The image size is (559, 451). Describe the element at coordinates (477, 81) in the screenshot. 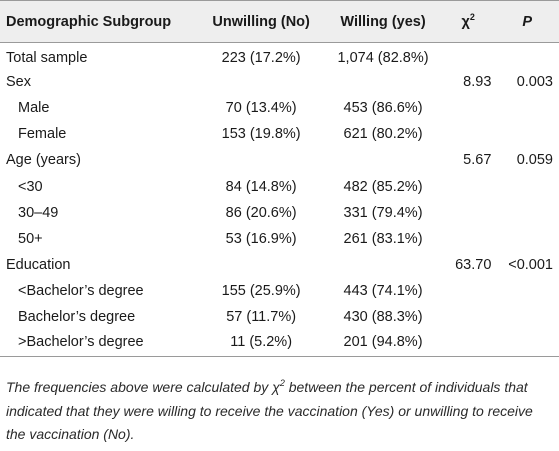

I see `chi-cell: 8.93` at that location.